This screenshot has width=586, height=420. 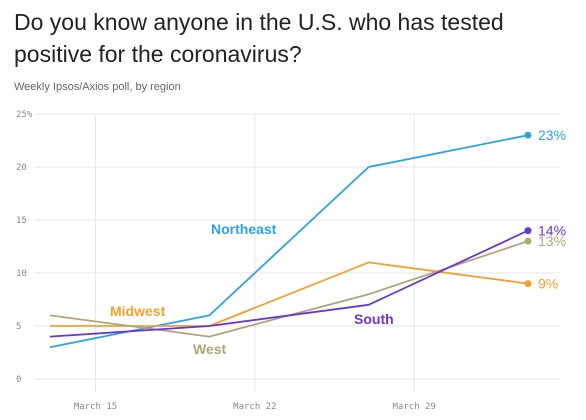 I want to click on y-tick-label: 10, so click(x=21, y=274).